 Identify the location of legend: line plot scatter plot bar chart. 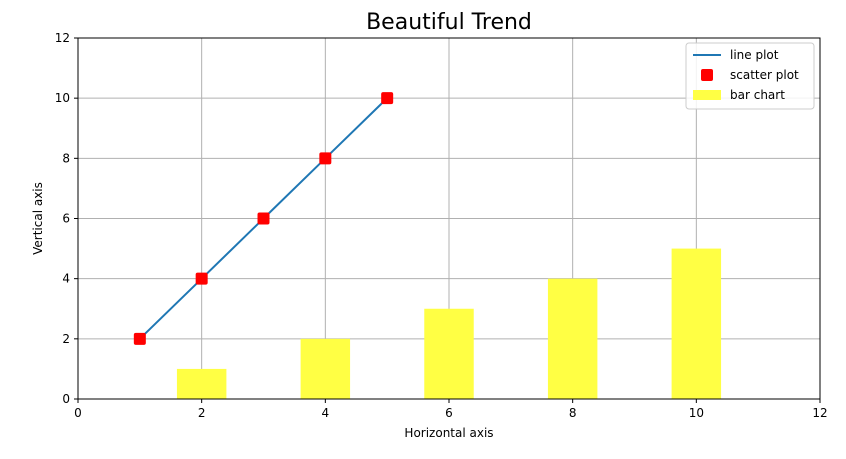
(750, 76).